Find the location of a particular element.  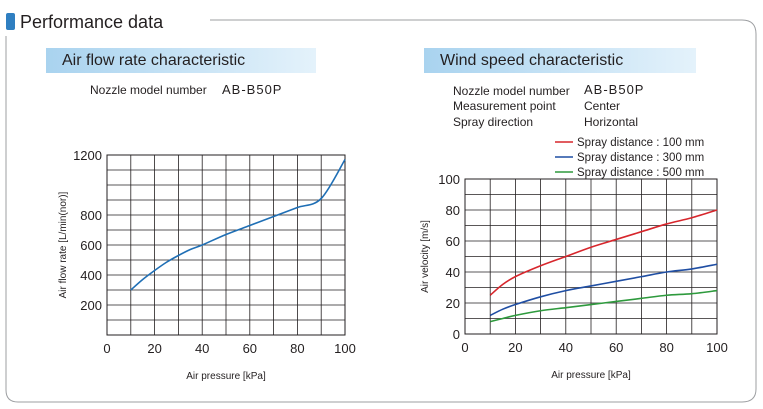

right-nozzle-value: AB-B50P is located at coordinates (614, 89).